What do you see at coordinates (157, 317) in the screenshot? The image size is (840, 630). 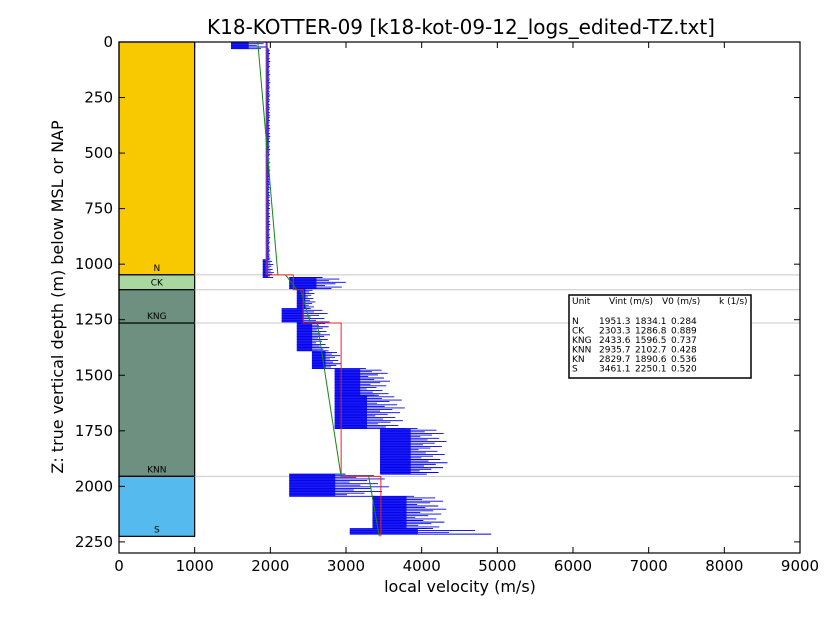 I see `unit-label-kng: KNG` at bounding box center [157, 317].